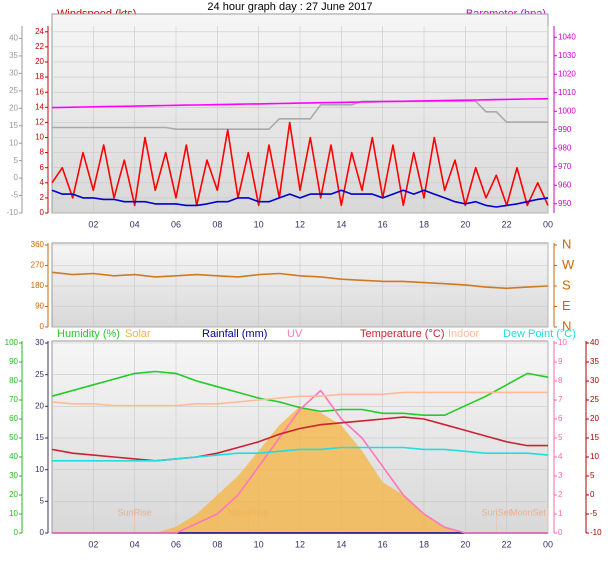 Image resolution: width=608 pixels, height=561 pixels. What do you see at coordinates (565, 147) in the screenshot?
I see `y-tick-label: 980` at bounding box center [565, 147].